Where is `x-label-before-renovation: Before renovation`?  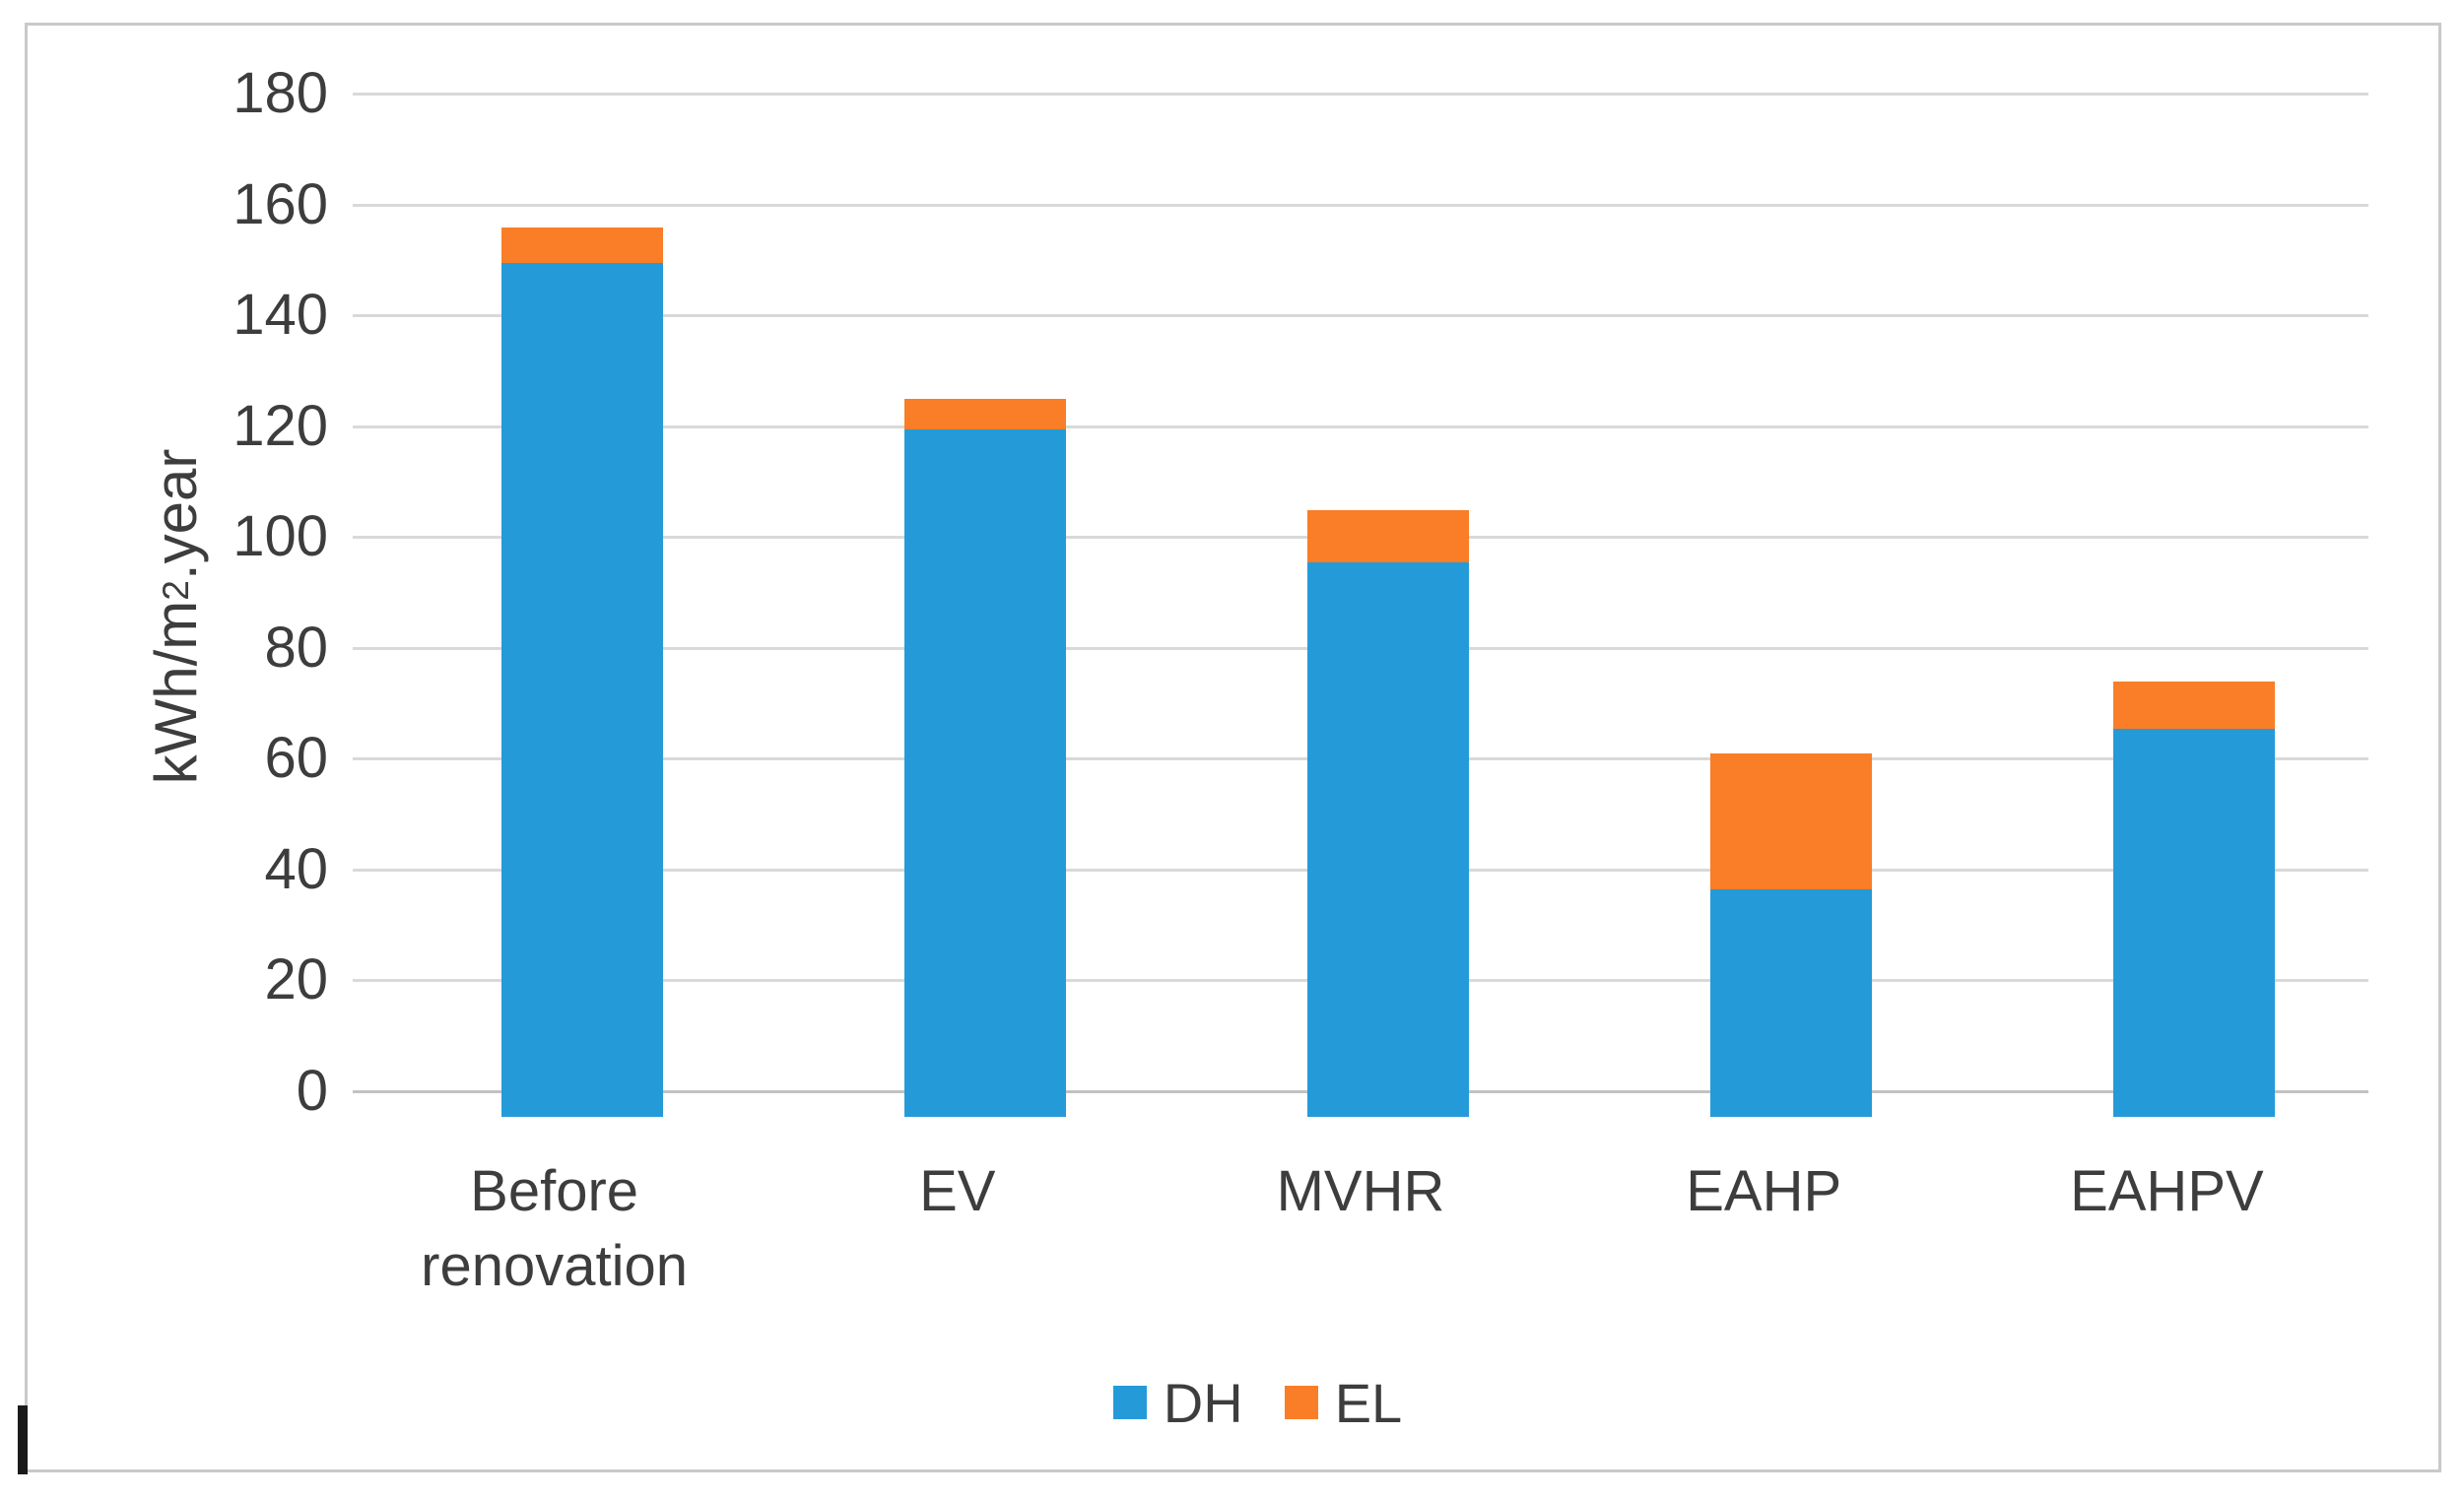 x-label-before-renovation: Before renovation is located at coordinates (555, 1228).